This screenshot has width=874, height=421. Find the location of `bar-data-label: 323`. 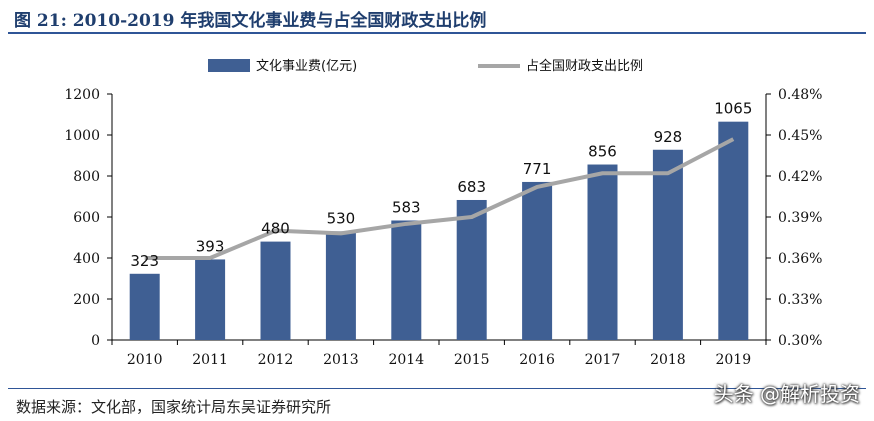

bar-data-label: 323 is located at coordinates (144, 261).